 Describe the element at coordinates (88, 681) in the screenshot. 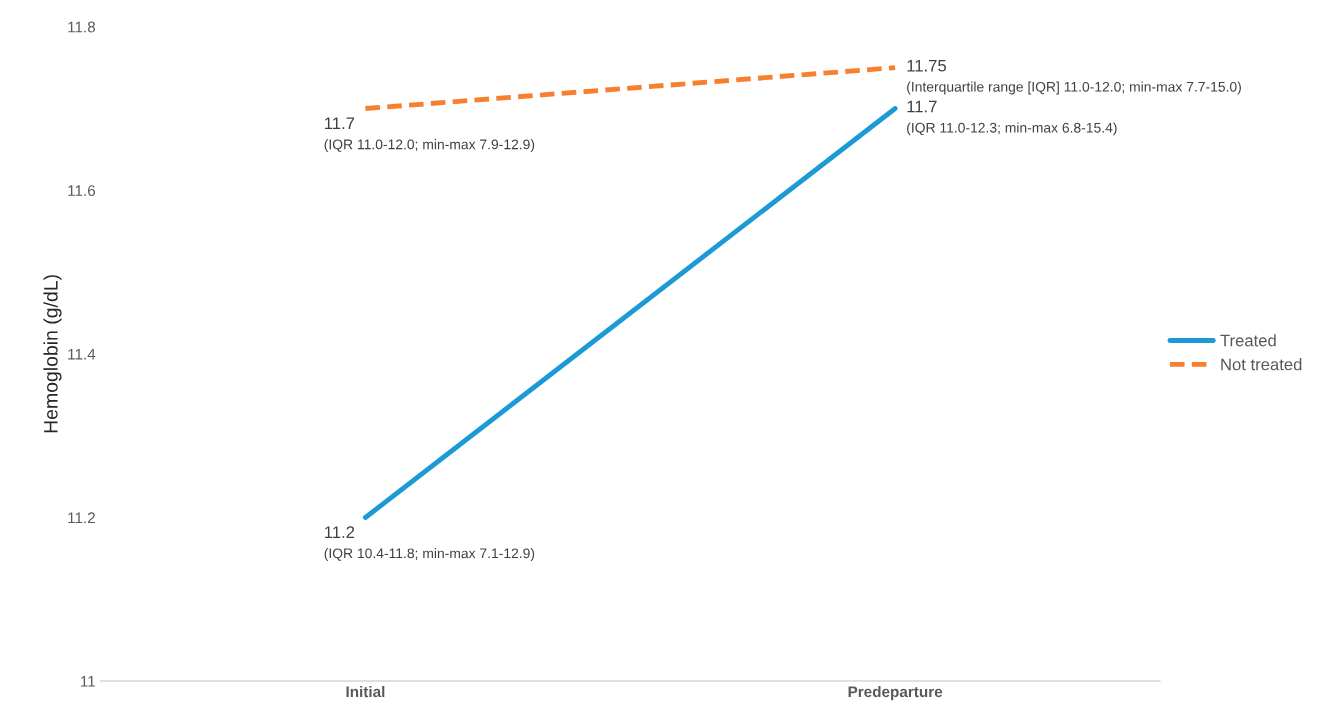

I see `y-tick-label: 11` at that location.